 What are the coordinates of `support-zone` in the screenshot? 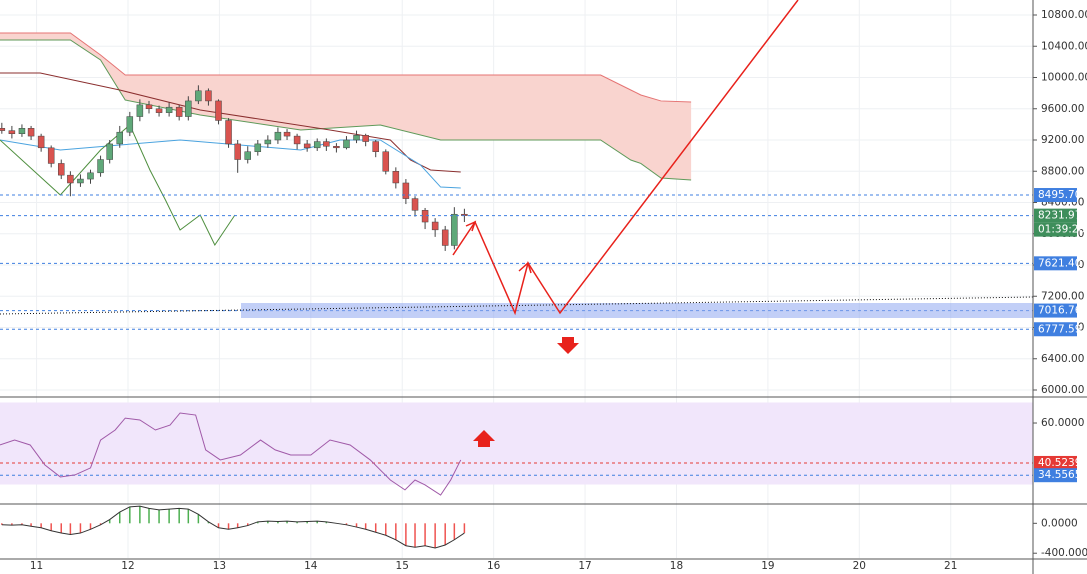 It's located at (637, 310).